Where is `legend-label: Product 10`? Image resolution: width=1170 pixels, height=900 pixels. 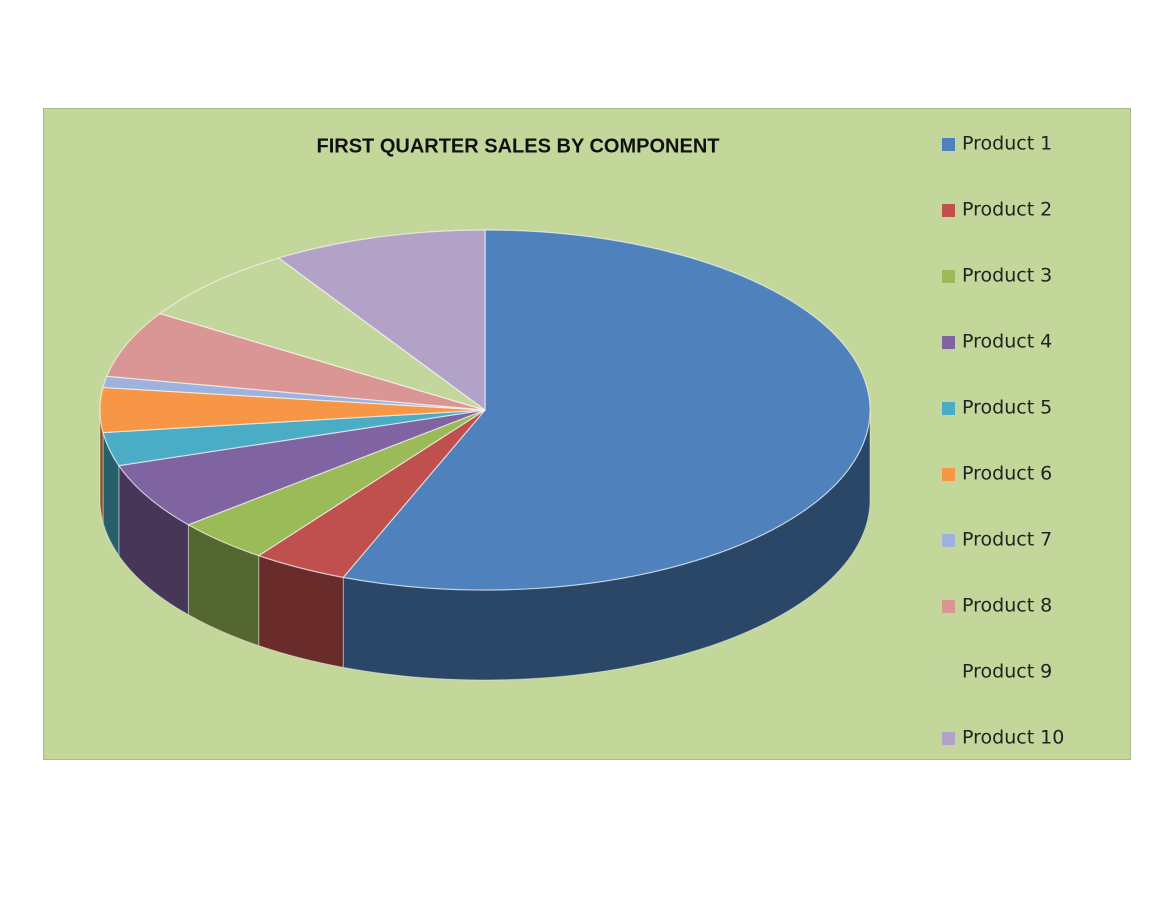 legend-label: Product 10 is located at coordinates (1013, 738).